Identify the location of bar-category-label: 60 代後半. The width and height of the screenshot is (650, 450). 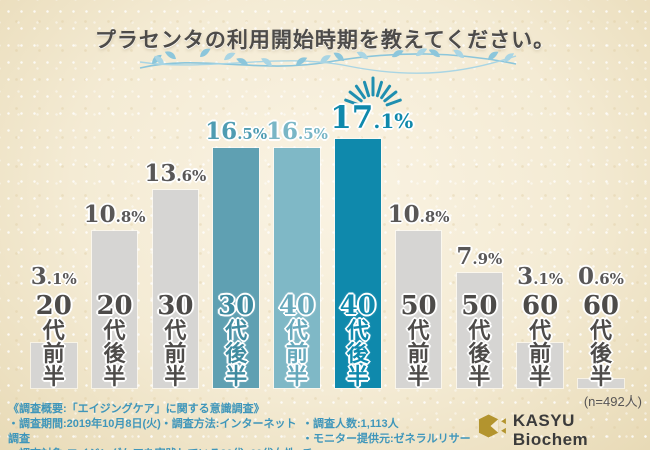
(601, 340).